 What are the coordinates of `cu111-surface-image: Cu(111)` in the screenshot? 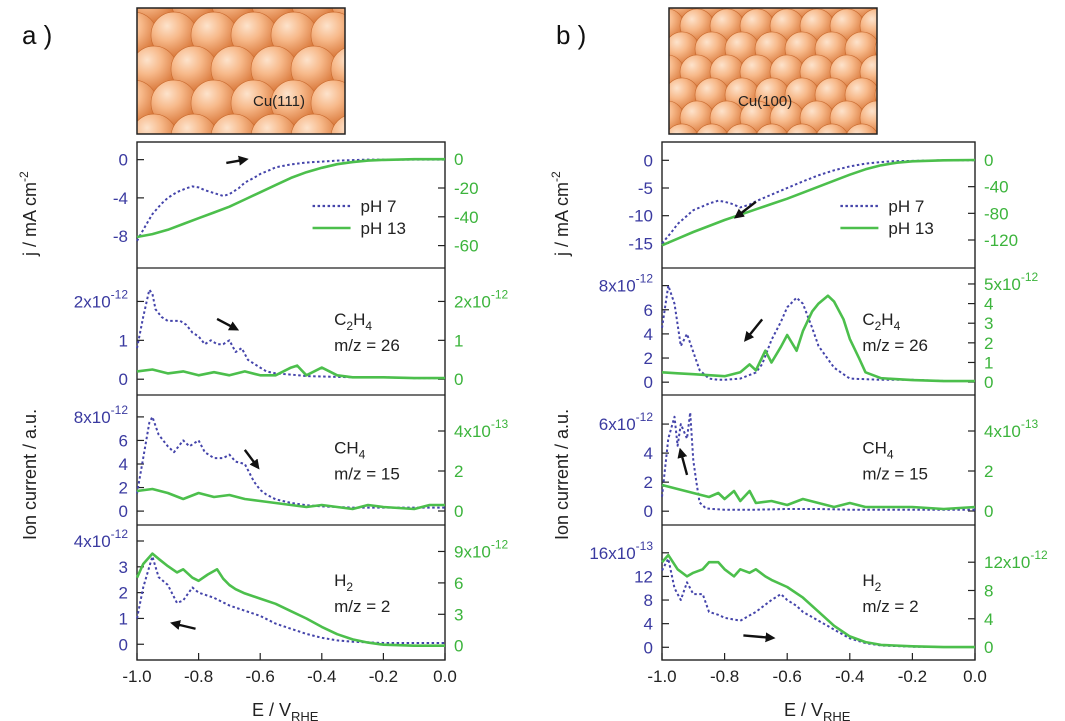 It's located at (218, 67).